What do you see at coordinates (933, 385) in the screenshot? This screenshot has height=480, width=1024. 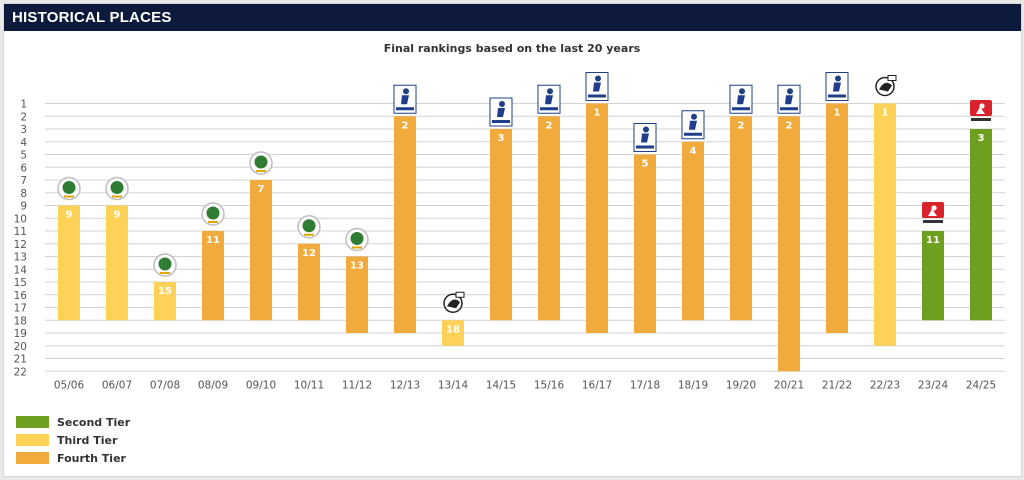 I see `x-tick-label: 23/24` at bounding box center [933, 385].